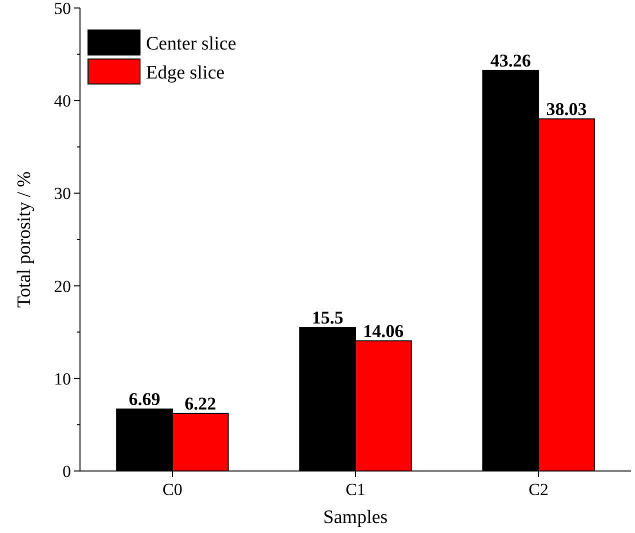 The height and width of the screenshot is (533, 635). Describe the element at coordinates (191, 44) in the screenshot. I see `legend-label: Center slice` at that location.